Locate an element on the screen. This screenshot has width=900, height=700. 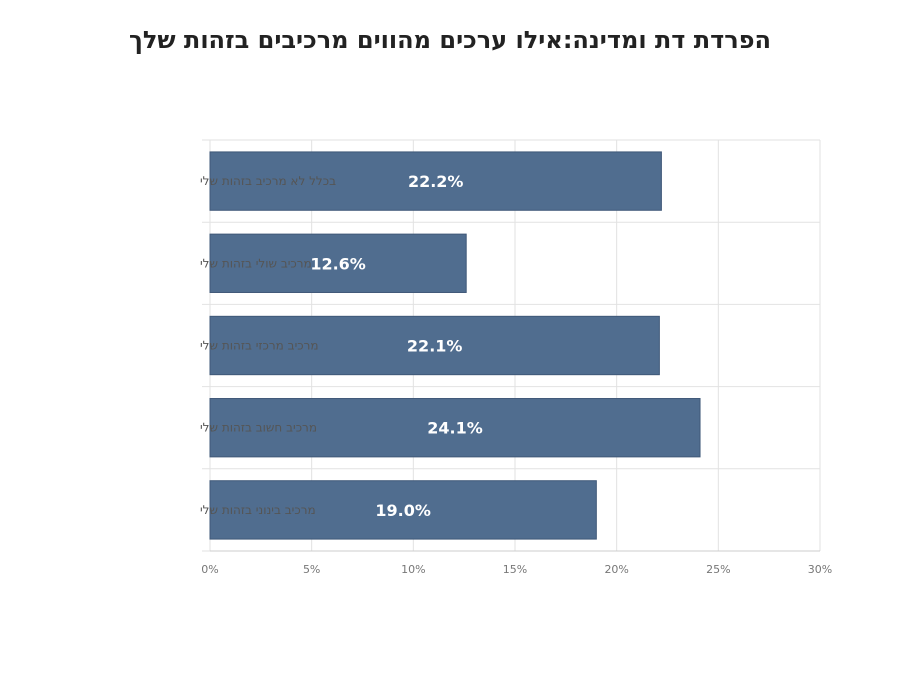
category-label: מרכיב שולי בזהות שלי is located at coordinates (256, 263).